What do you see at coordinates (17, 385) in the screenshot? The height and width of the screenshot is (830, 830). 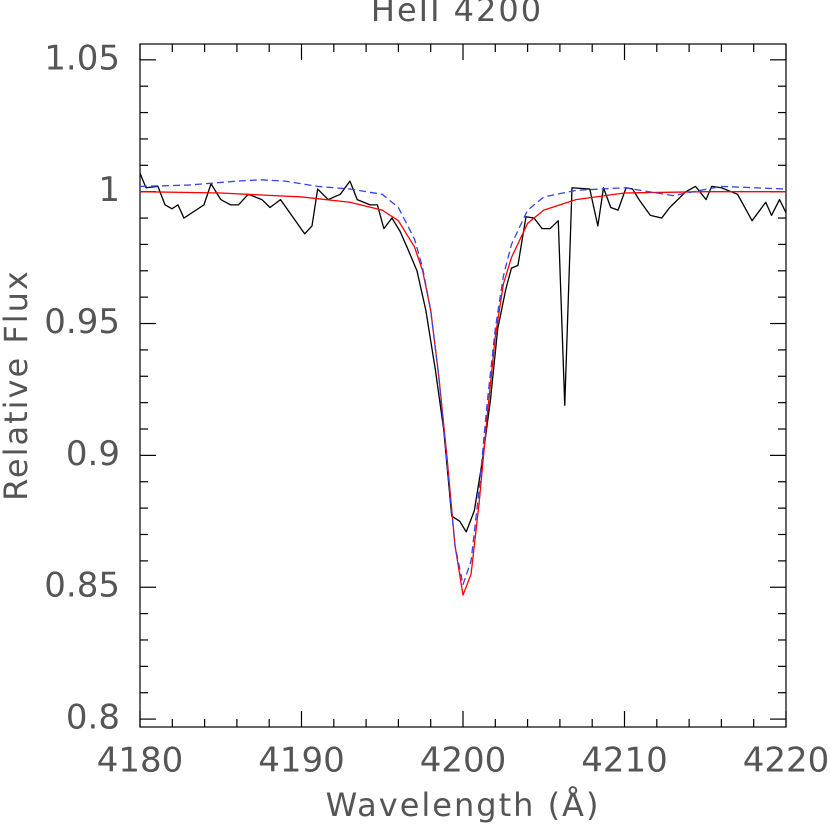 I see `y-axis-label: Relative Flux` at bounding box center [17, 385].